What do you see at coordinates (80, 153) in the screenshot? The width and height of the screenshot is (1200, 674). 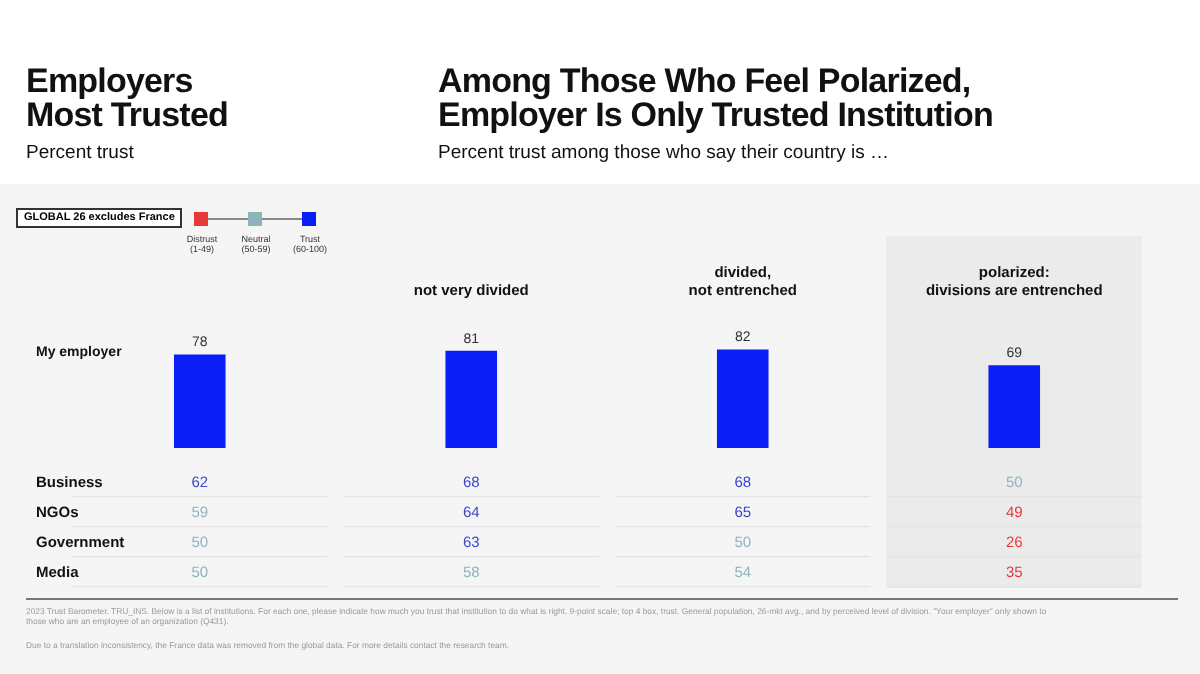 I see `text: Percent trust` at bounding box center [80, 153].